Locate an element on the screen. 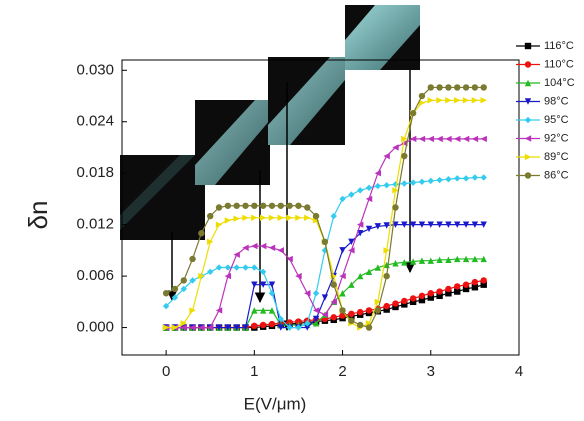  legend-label: 86°C is located at coordinates (556, 175).